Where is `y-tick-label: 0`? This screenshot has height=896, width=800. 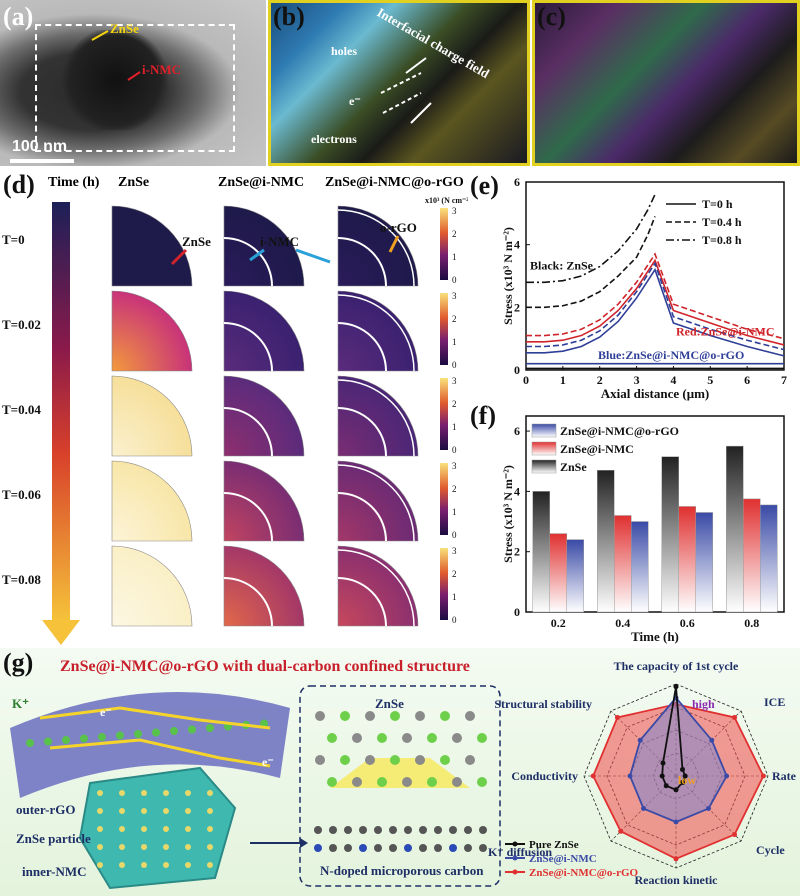
y-tick-label: 0 is located at coordinates (517, 612).